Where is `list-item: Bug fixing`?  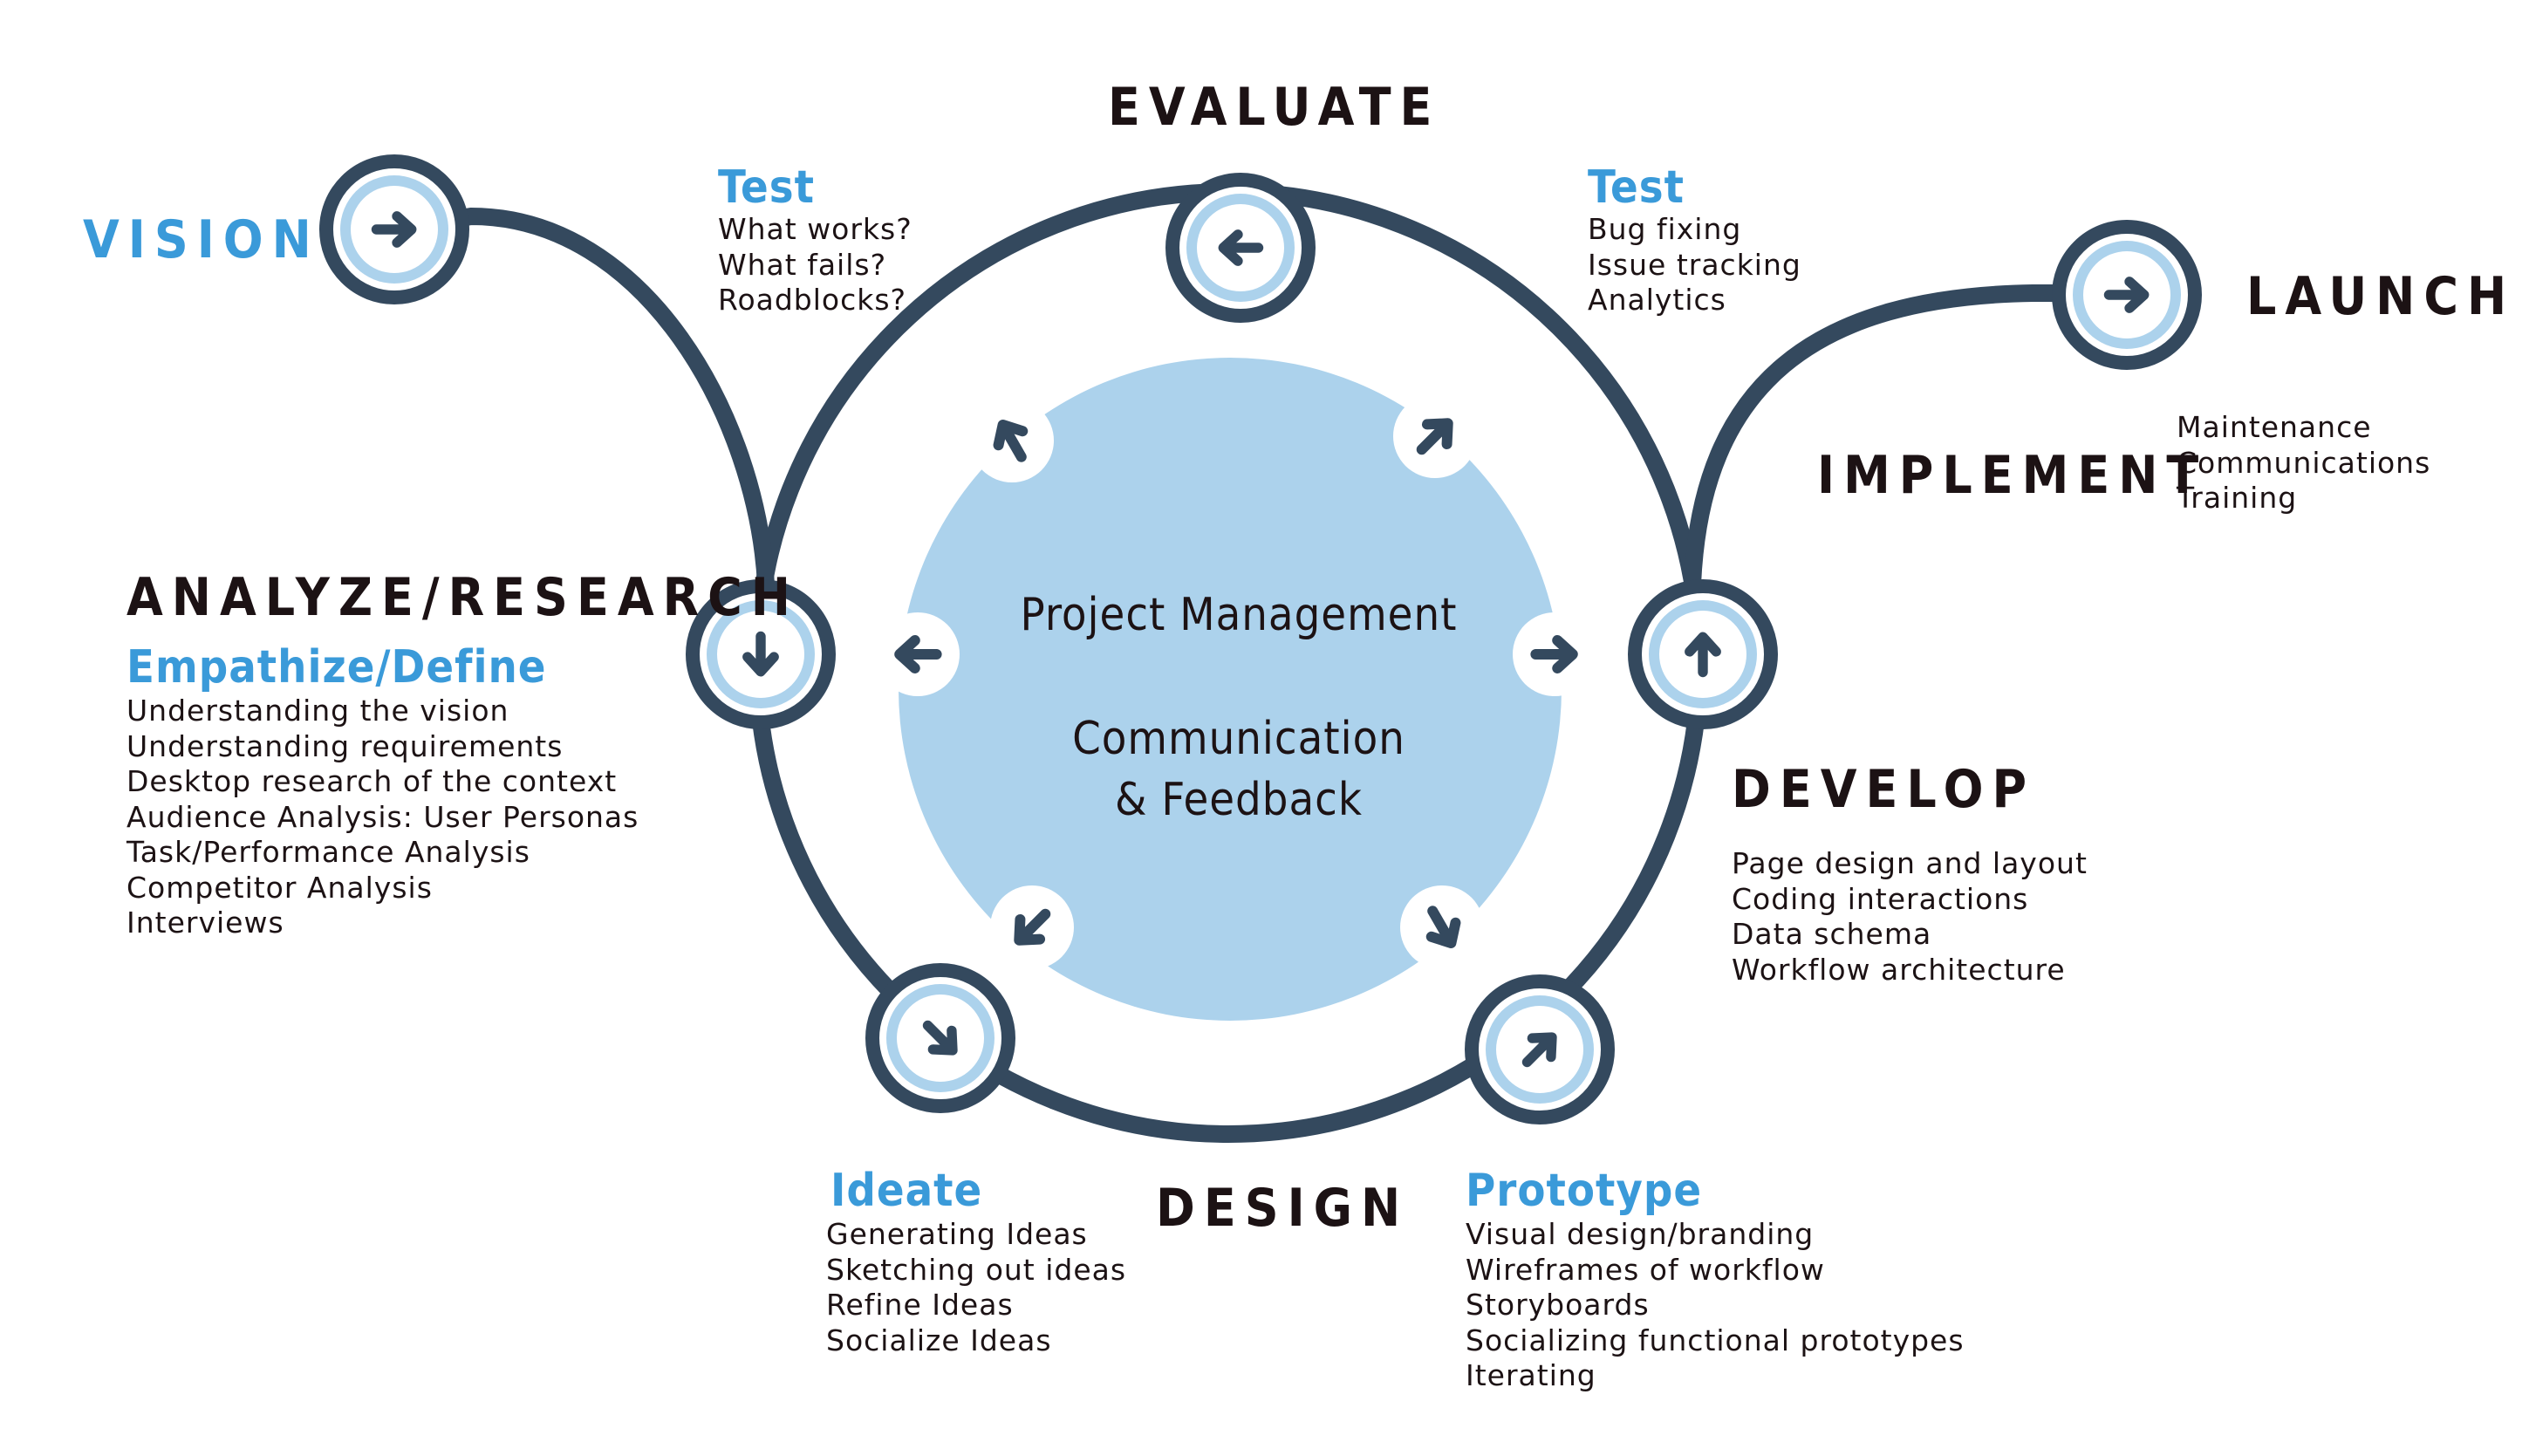
list-item: Bug fixing is located at coordinates (1665, 229).